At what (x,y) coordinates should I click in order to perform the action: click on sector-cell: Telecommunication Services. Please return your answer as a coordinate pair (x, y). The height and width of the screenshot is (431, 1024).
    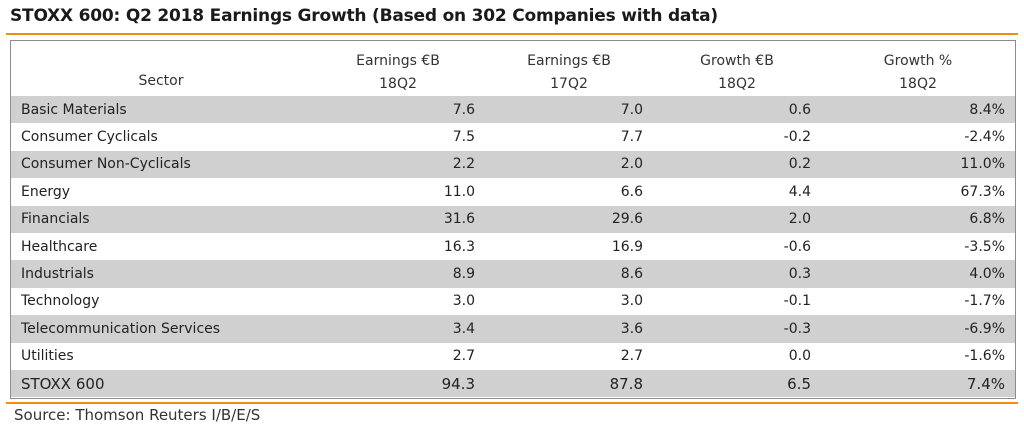
    Looking at the image, I should click on (161, 329).